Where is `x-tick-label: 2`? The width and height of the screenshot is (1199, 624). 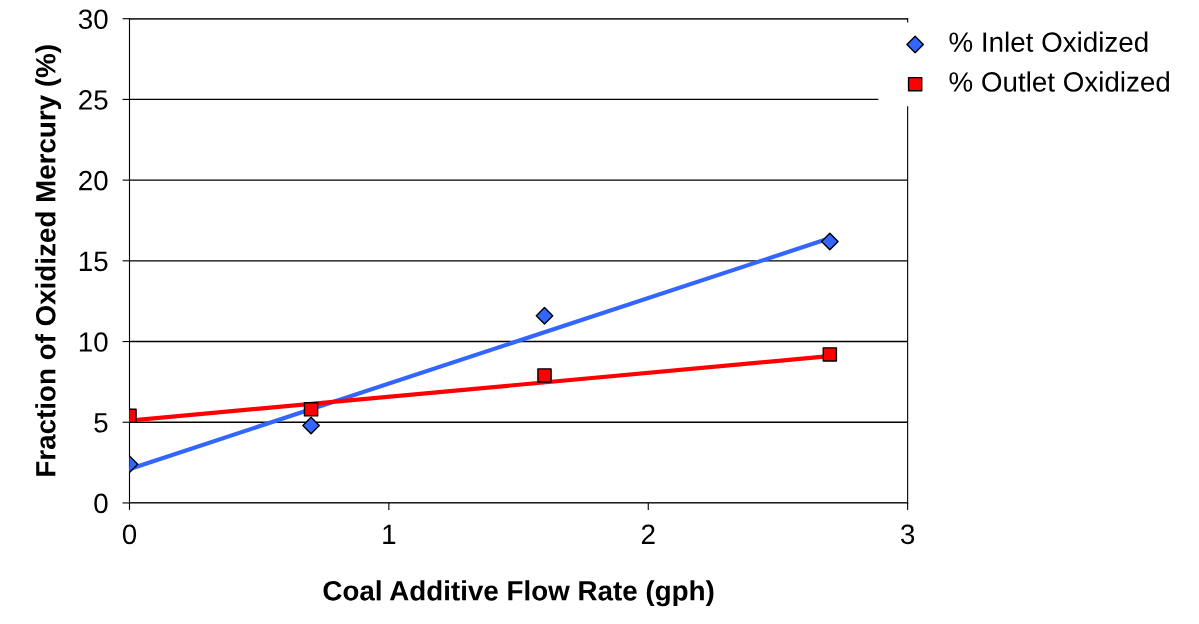 x-tick-label: 2 is located at coordinates (648, 534).